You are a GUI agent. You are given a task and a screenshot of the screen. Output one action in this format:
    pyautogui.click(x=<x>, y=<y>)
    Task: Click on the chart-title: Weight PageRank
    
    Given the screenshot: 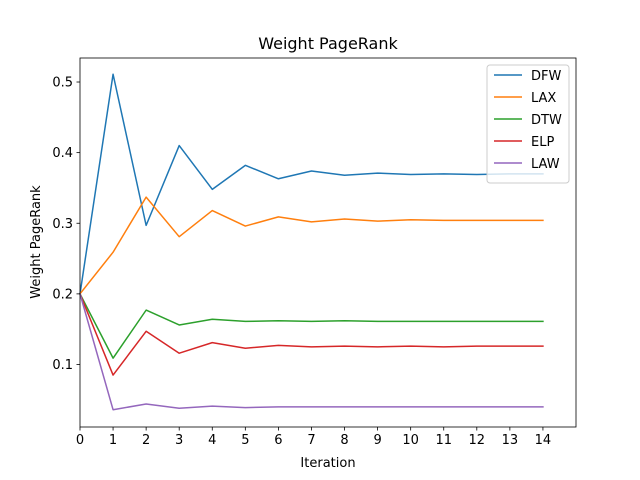 What is the action you would take?
    pyautogui.click(x=328, y=43)
    